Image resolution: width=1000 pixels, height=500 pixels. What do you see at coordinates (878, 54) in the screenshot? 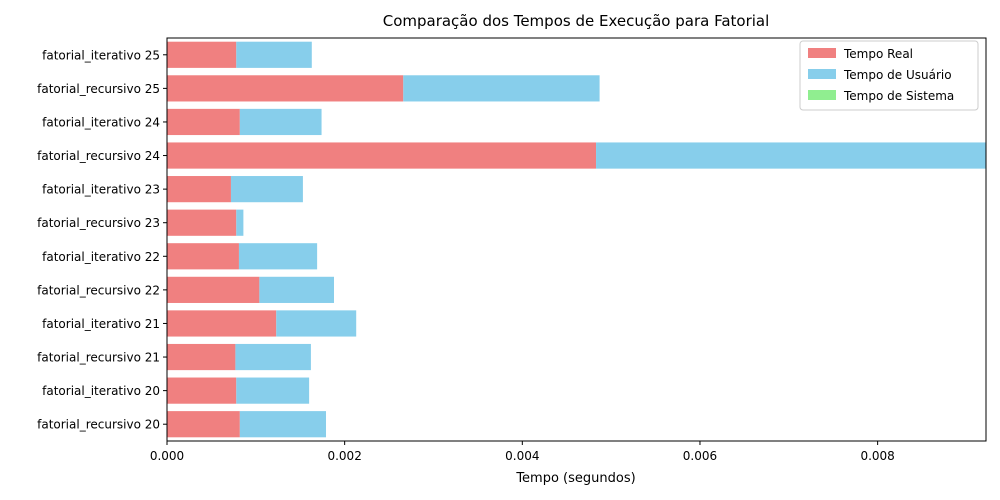
I see `legend-label: Tempo Real` at bounding box center [878, 54].